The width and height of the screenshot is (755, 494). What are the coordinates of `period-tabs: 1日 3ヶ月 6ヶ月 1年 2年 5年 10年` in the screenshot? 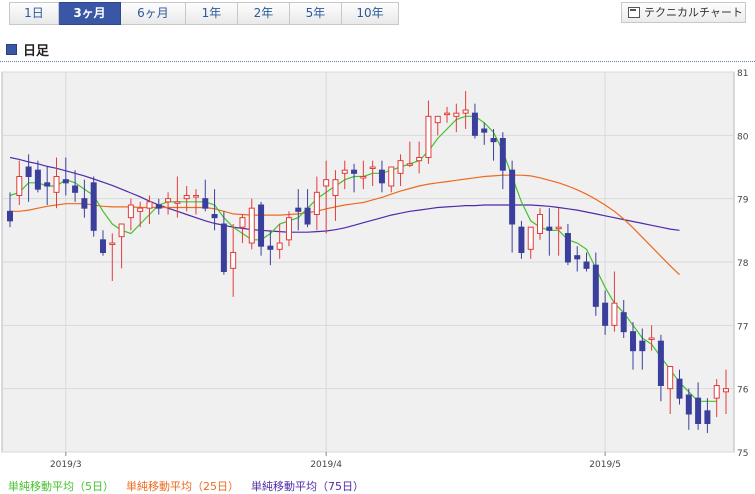 It's located at (204, 13).